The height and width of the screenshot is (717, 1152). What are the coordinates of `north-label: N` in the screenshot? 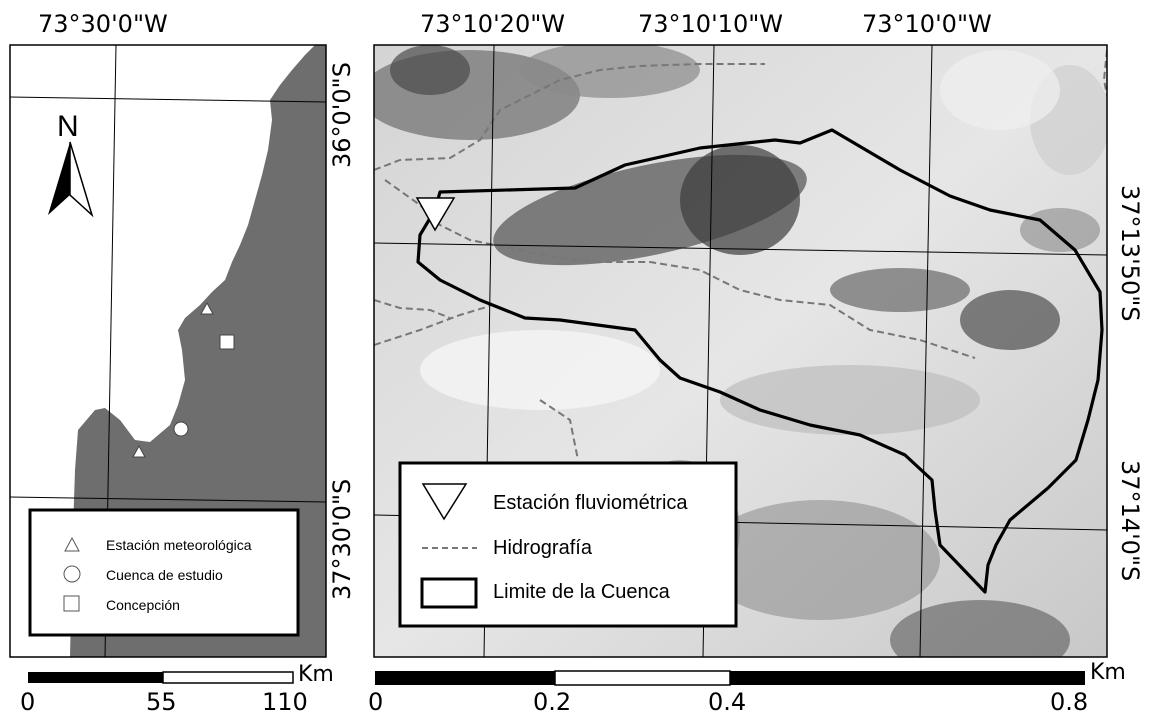 It's located at (68, 126).